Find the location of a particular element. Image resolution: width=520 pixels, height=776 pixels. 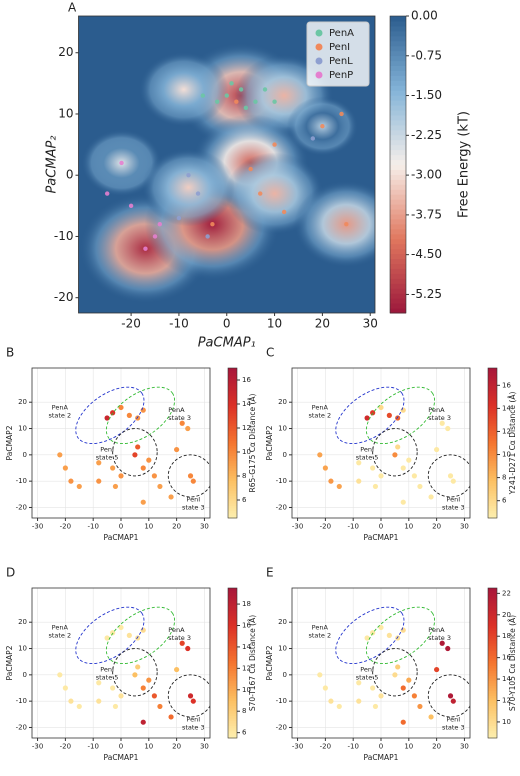

colorbar-tick-label: 14 is located at coordinates (506, 679).